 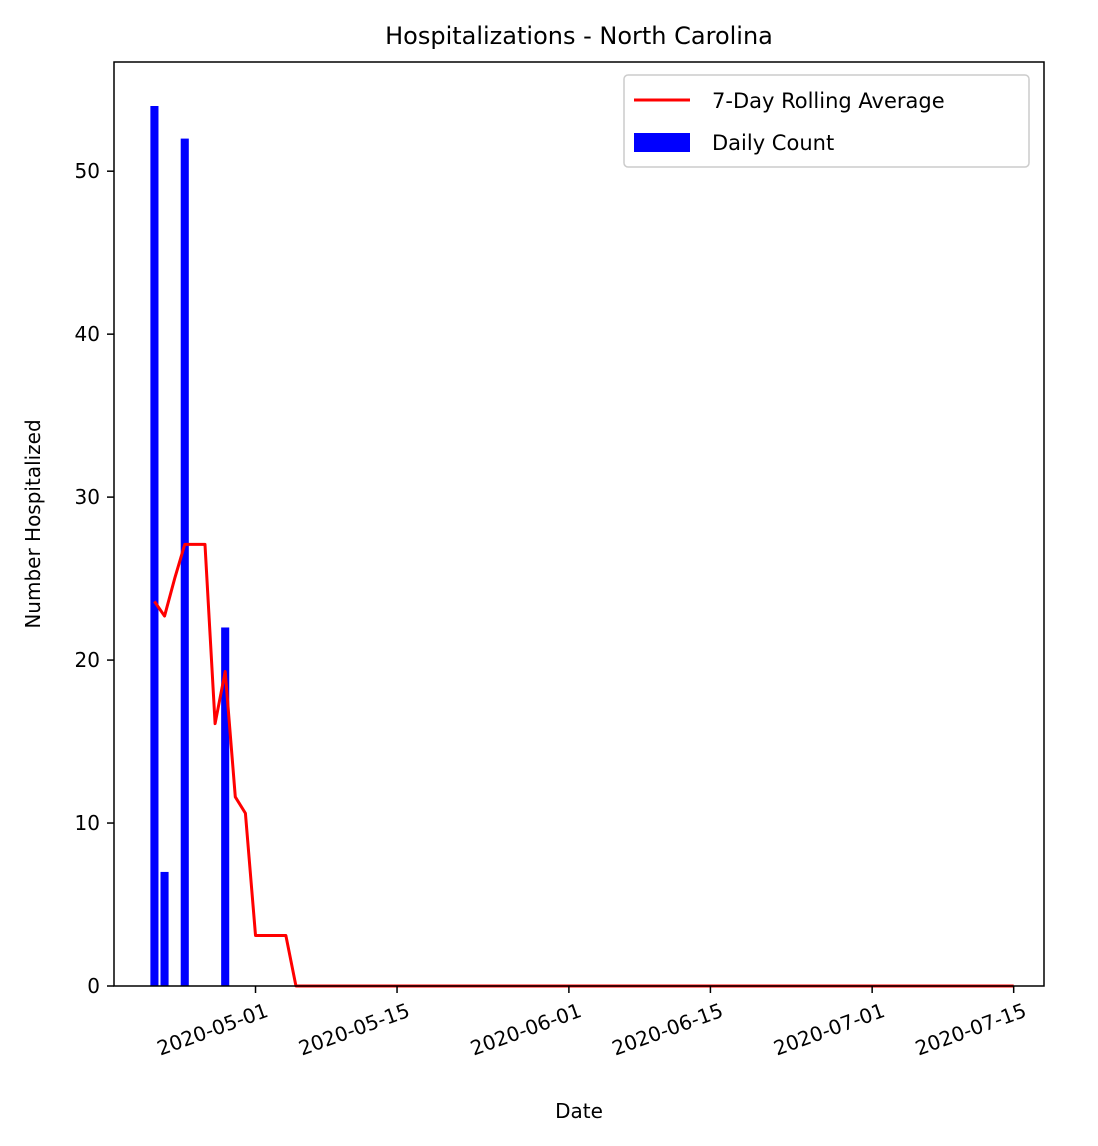 I want to click on legend-frame, so click(x=826, y=121).